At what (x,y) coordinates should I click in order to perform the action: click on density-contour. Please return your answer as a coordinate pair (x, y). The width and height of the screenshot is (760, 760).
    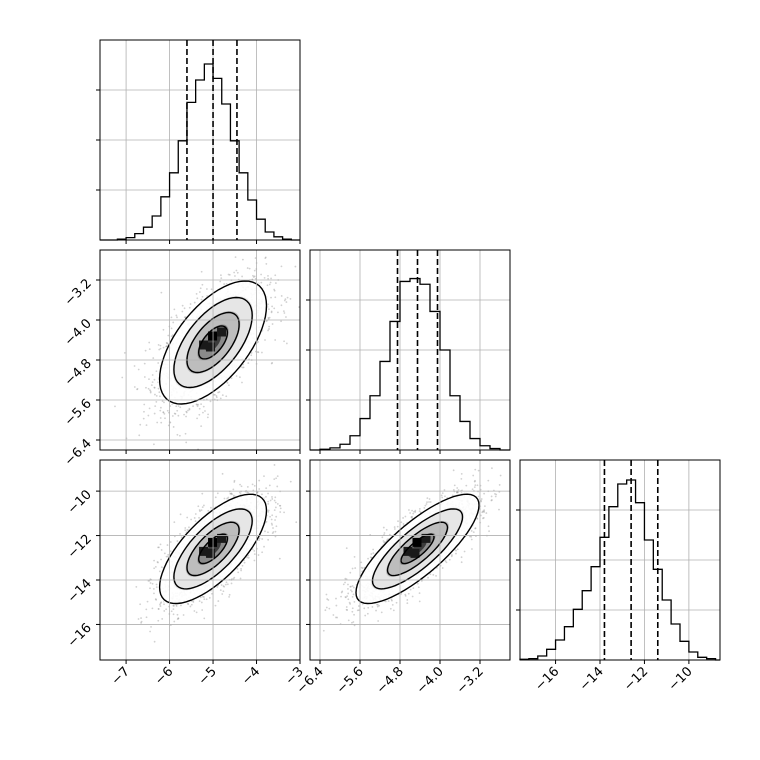
    Looking at the image, I should click on (213, 549).